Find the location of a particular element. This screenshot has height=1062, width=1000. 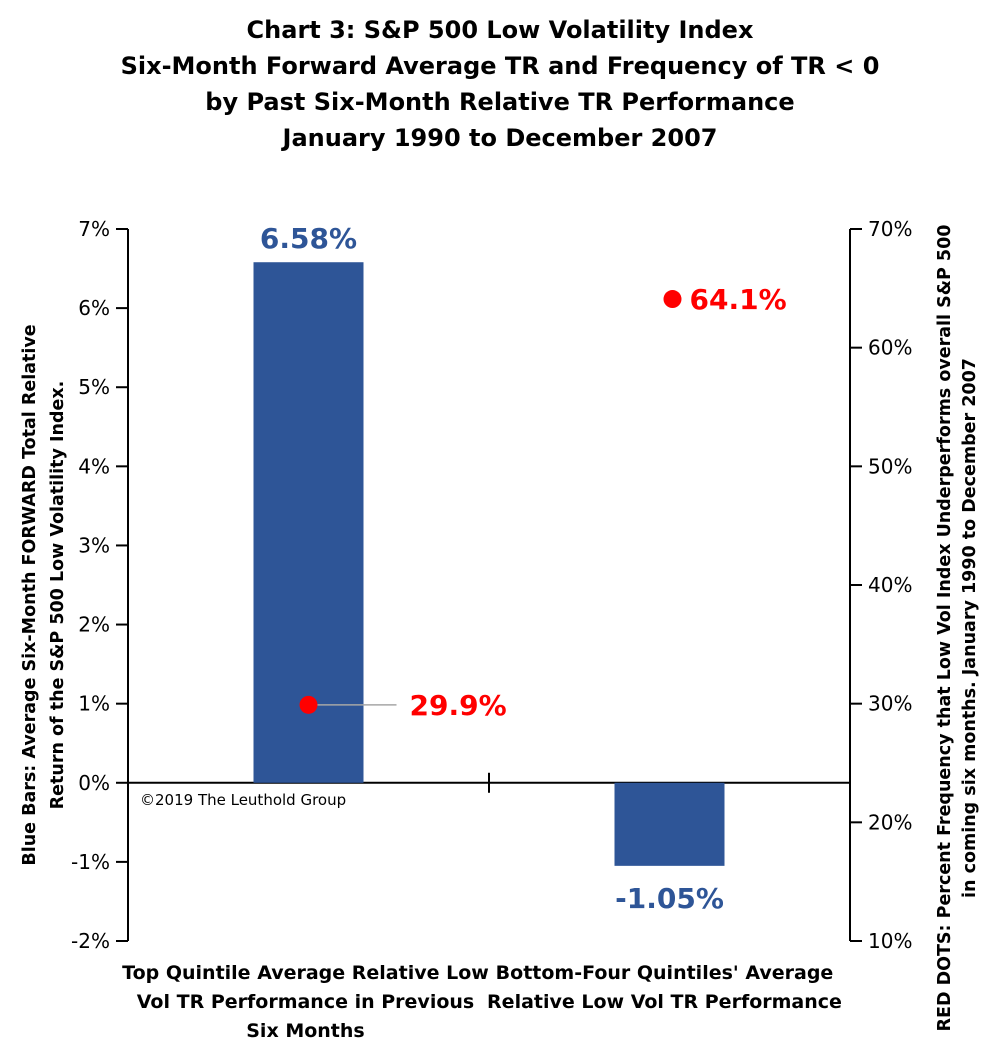

right-tick-label: 30% is located at coordinates (890, 704).